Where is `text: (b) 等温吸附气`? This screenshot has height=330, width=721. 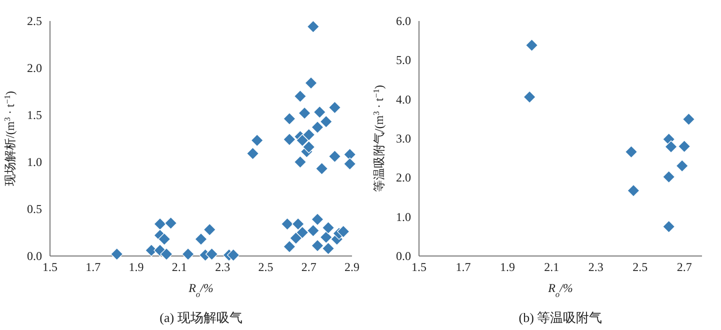
text: (b) 等温吸附气 is located at coordinates (560, 317).